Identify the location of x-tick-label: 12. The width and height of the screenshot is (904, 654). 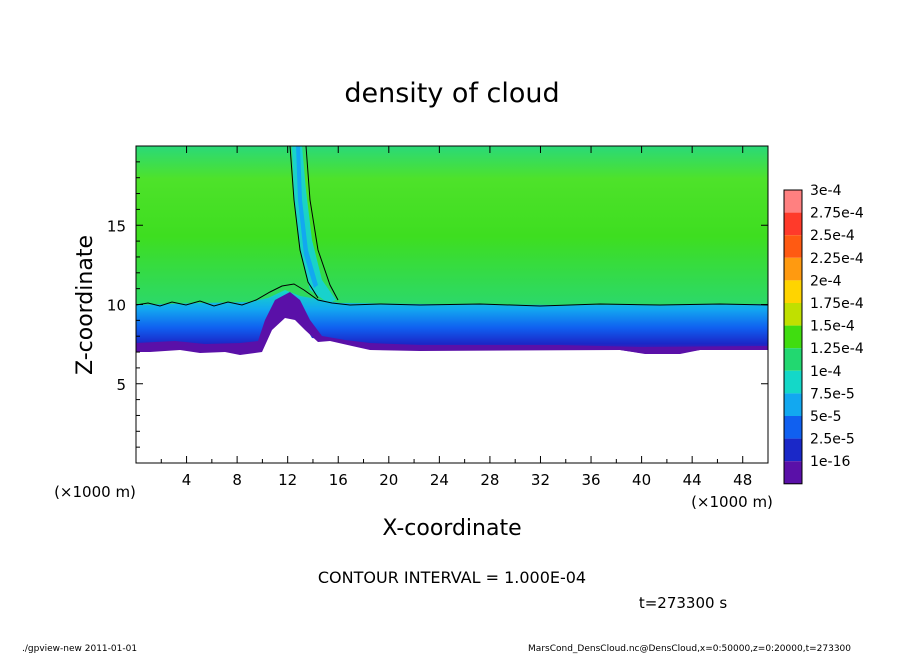
(287, 480).